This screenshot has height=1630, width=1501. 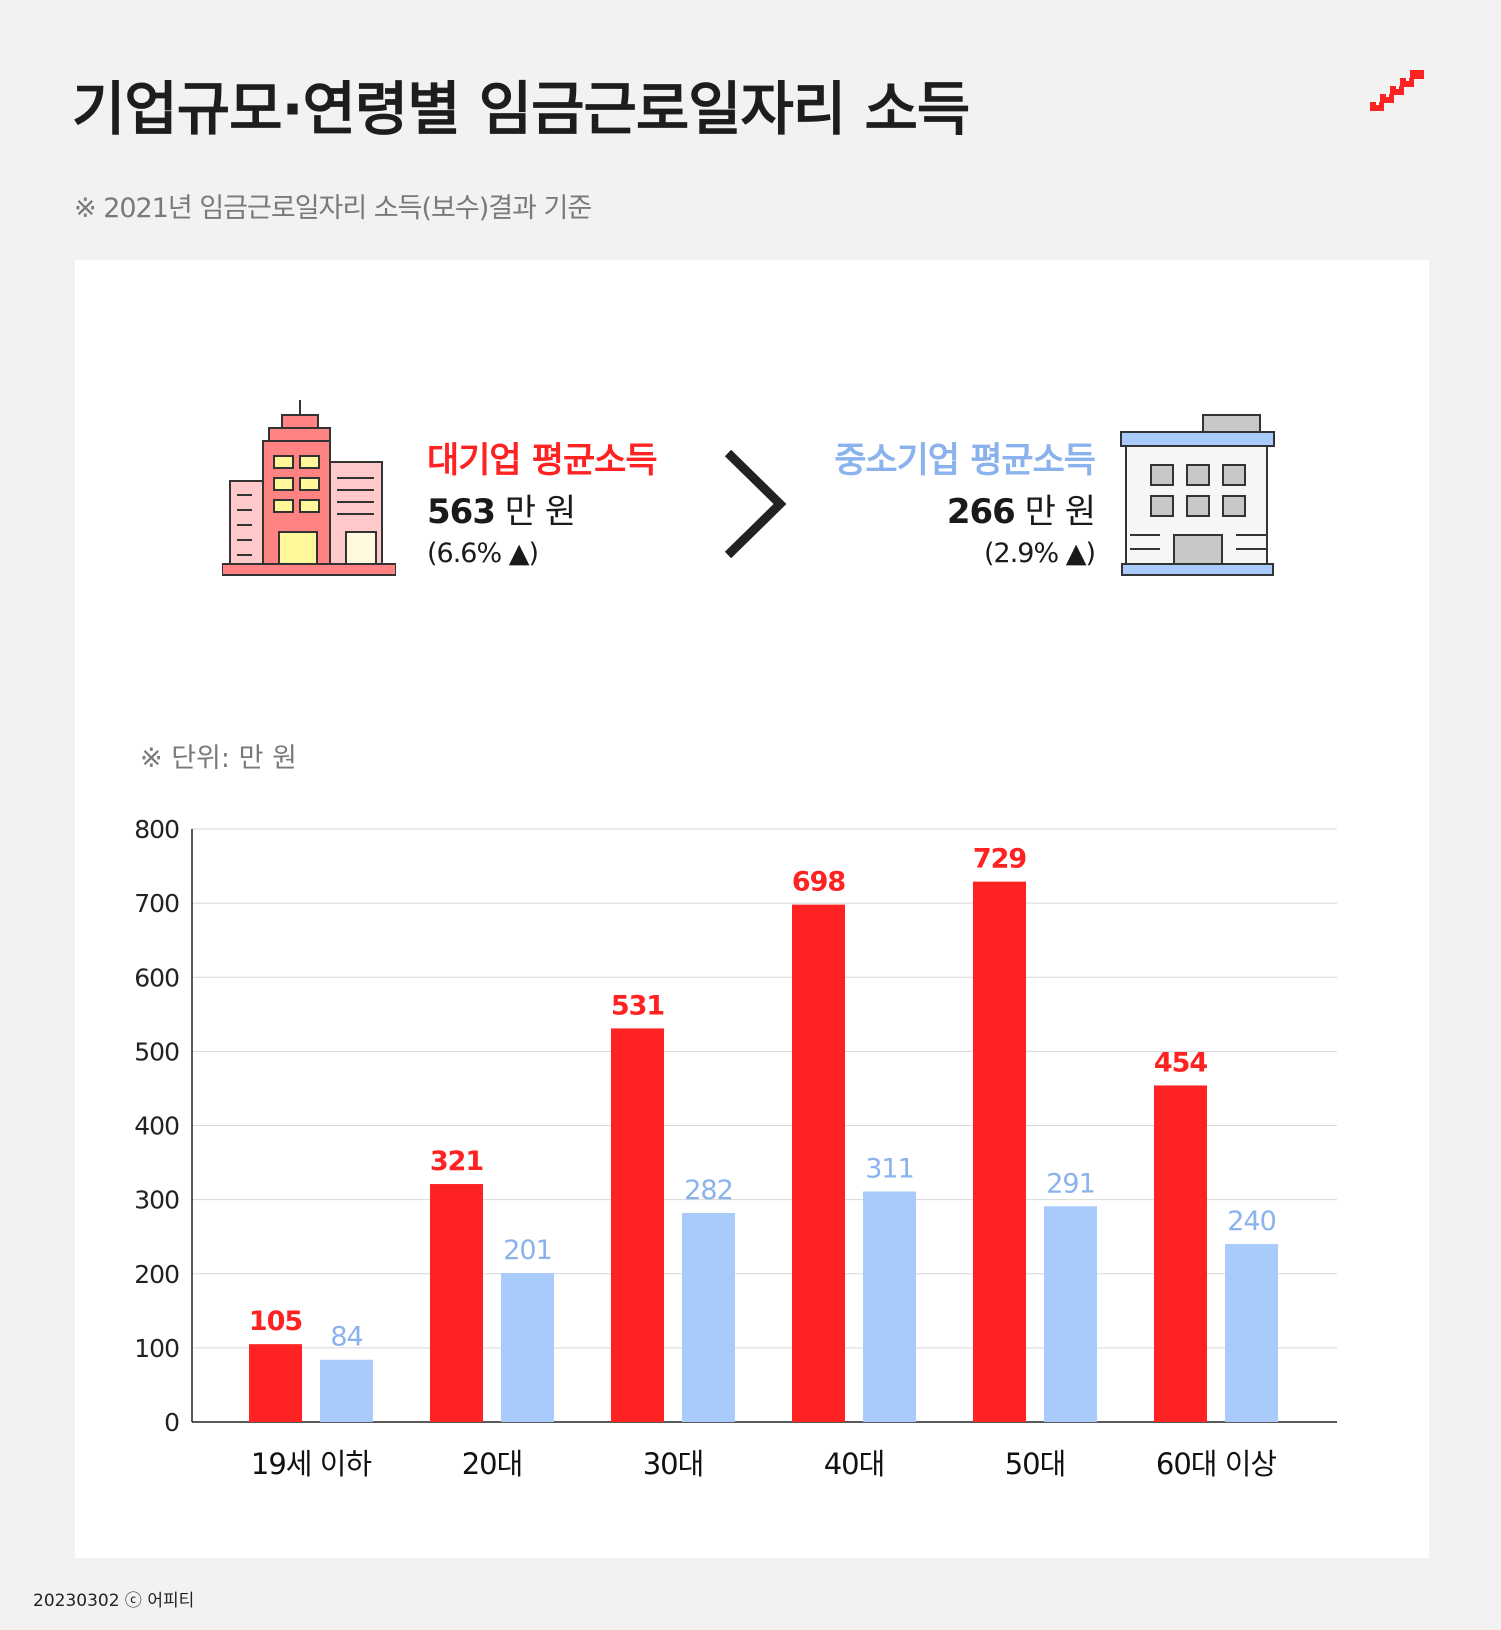 I want to click on y-tick-label: 600, so click(x=156, y=977).